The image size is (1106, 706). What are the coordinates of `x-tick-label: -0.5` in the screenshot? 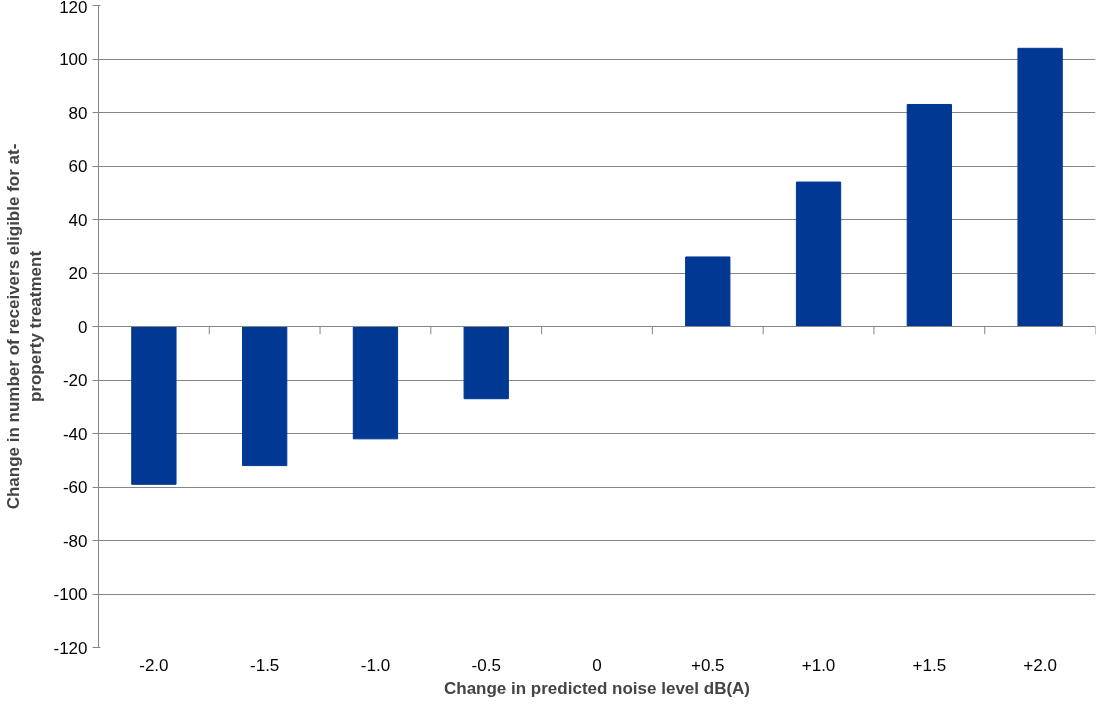 It's located at (486, 665).